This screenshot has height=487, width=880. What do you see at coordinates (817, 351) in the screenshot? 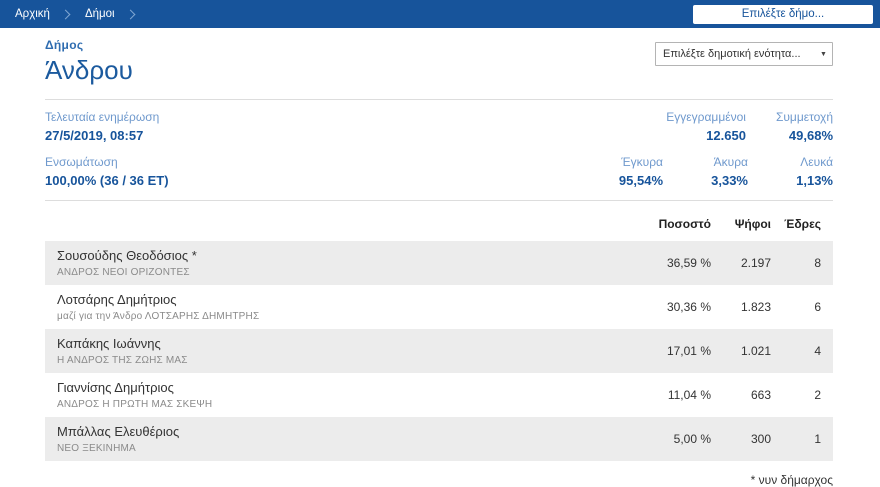
I see `seats-value: 4` at bounding box center [817, 351].